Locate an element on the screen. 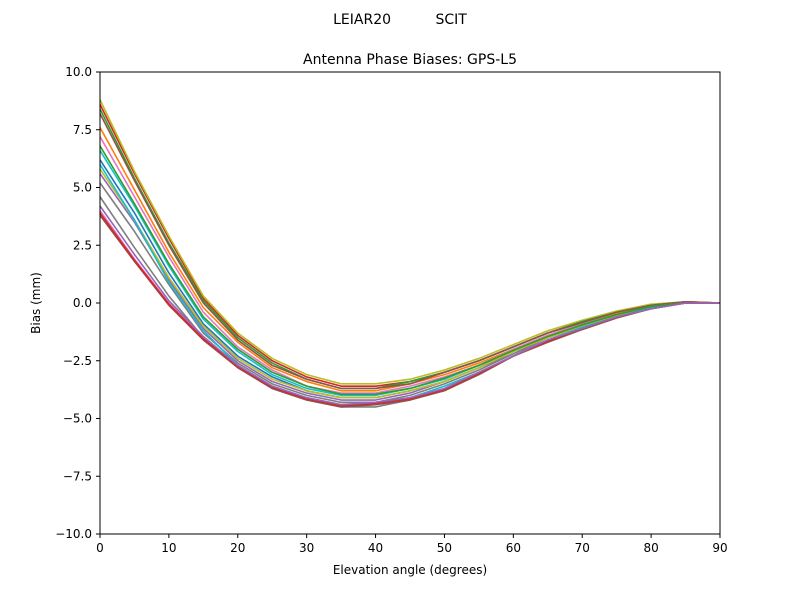 The image size is (800, 600). y-tick-label: 2.5 is located at coordinates (82, 245).